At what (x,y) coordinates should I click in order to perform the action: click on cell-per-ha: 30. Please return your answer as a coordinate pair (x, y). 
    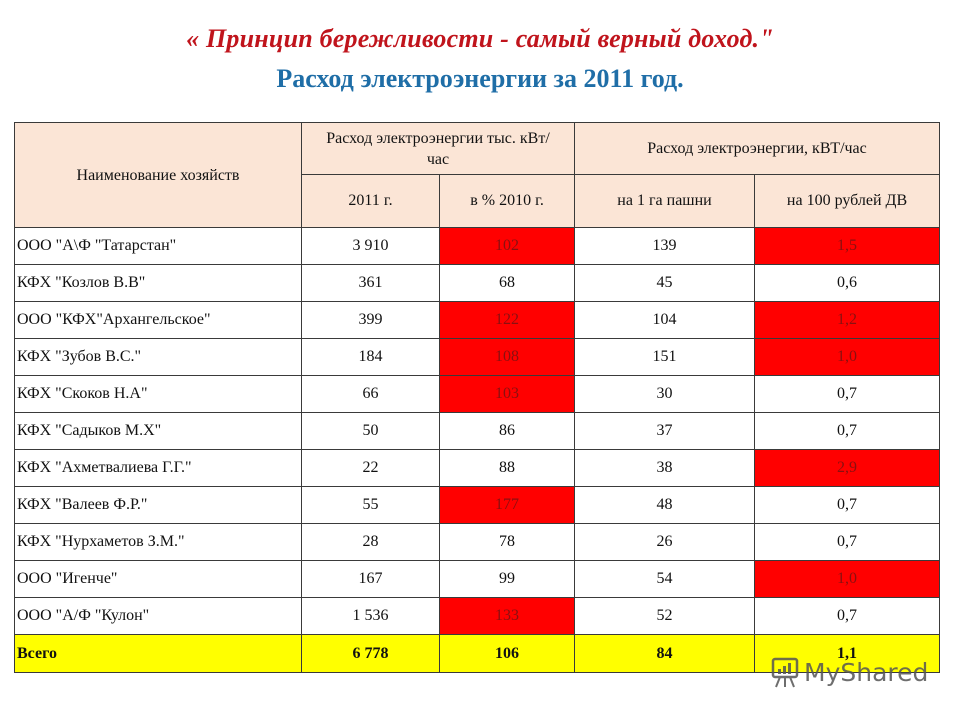
    Looking at the image, I should click on (665, 394).